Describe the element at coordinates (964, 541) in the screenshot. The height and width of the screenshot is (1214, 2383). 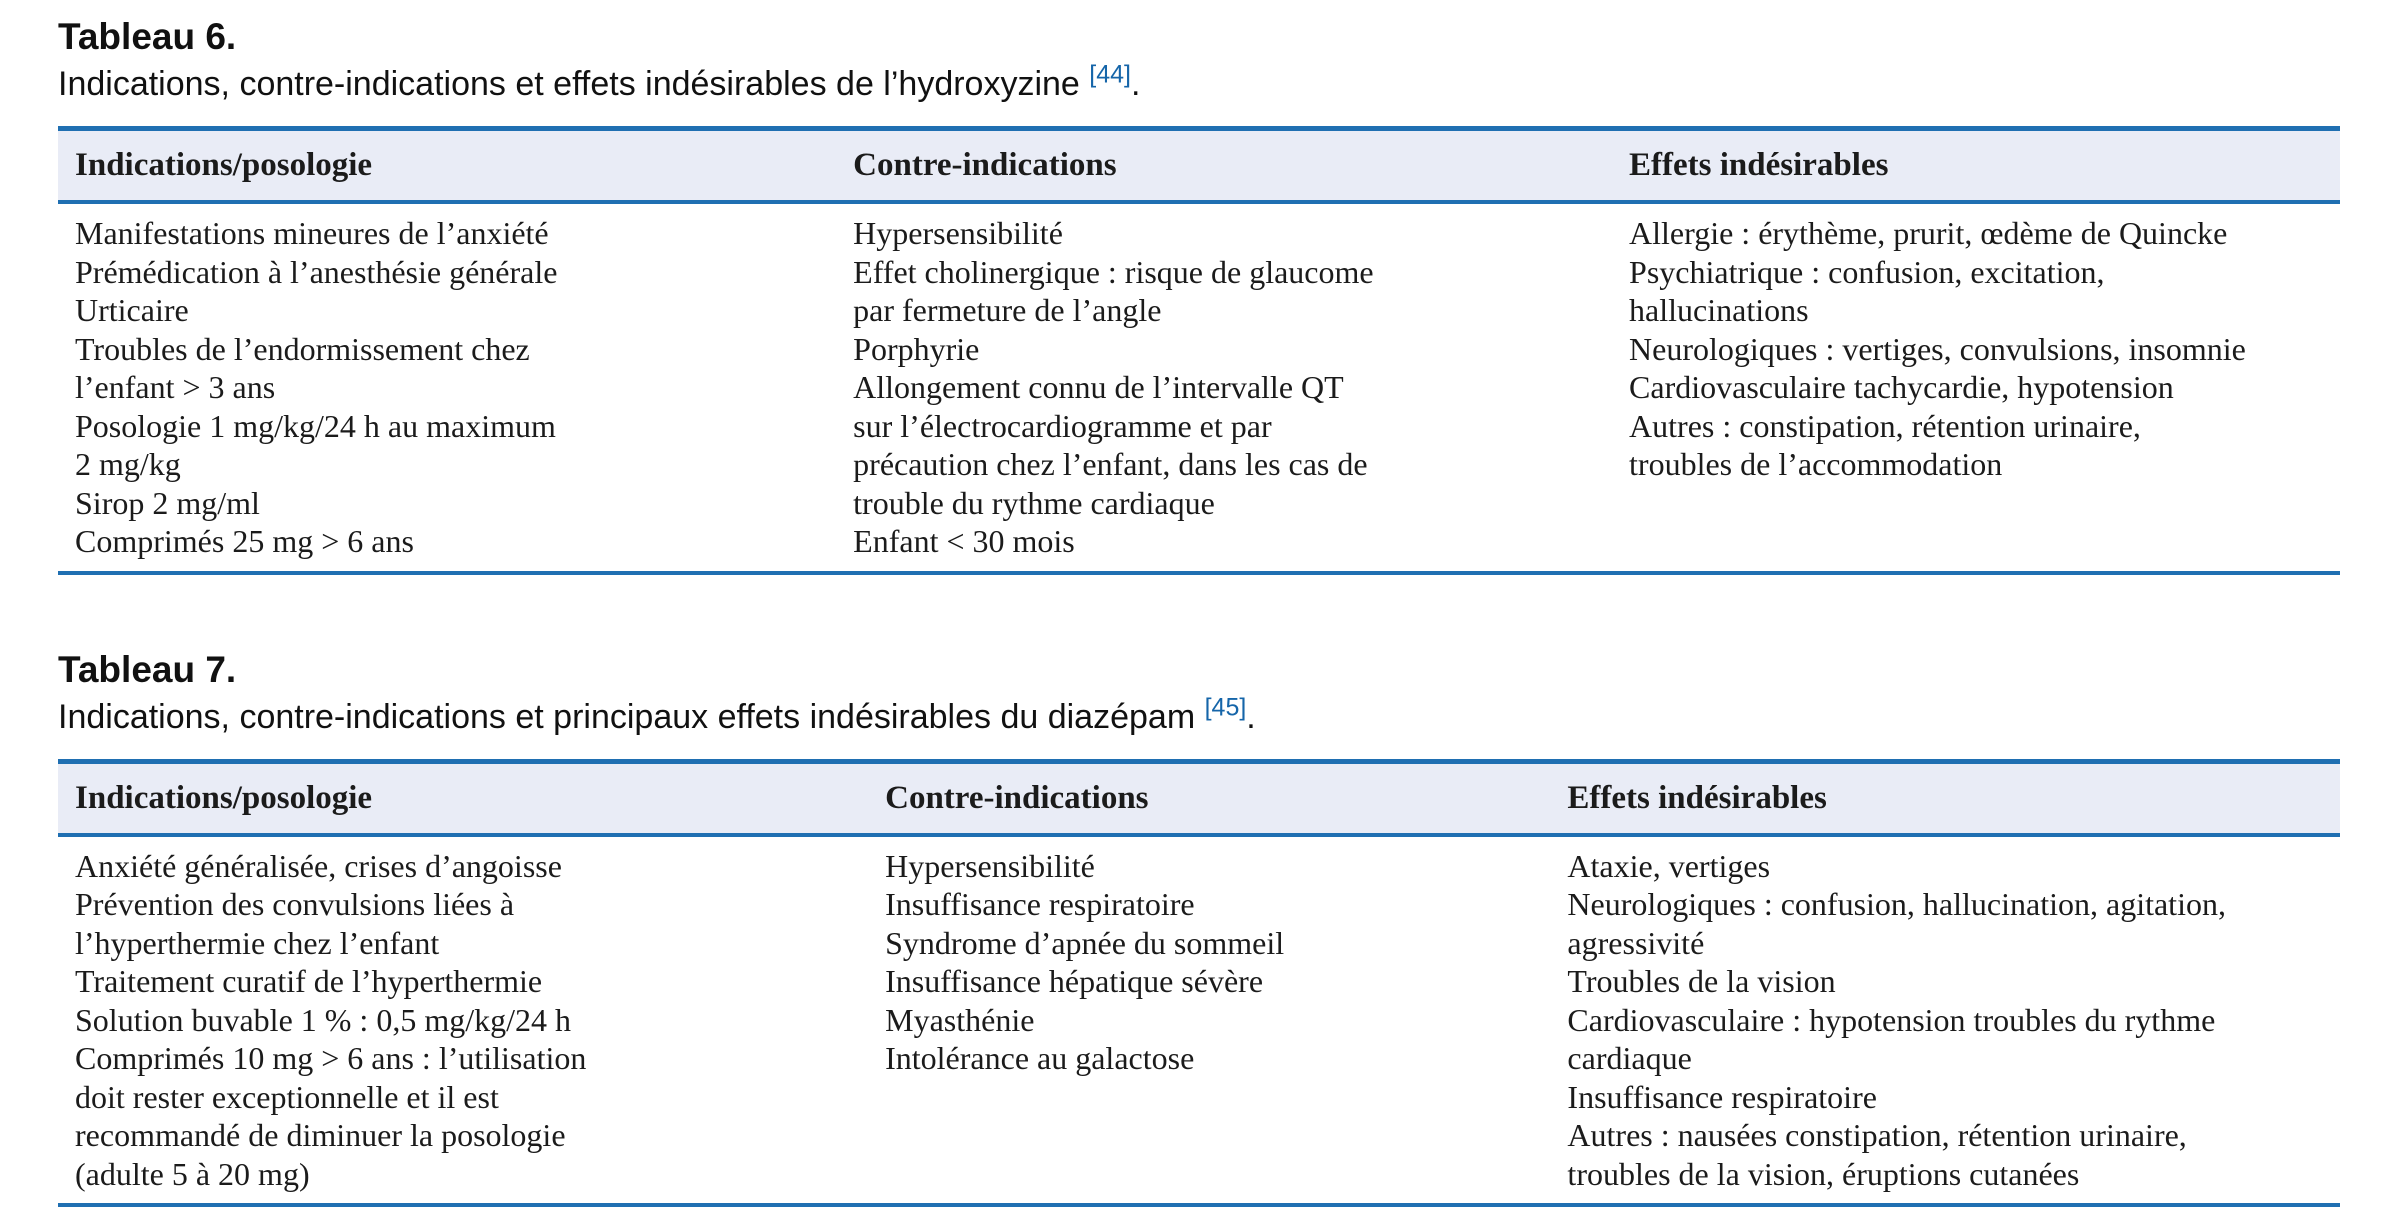
I see `cell-line: Enfant < 30 mois` at that location.